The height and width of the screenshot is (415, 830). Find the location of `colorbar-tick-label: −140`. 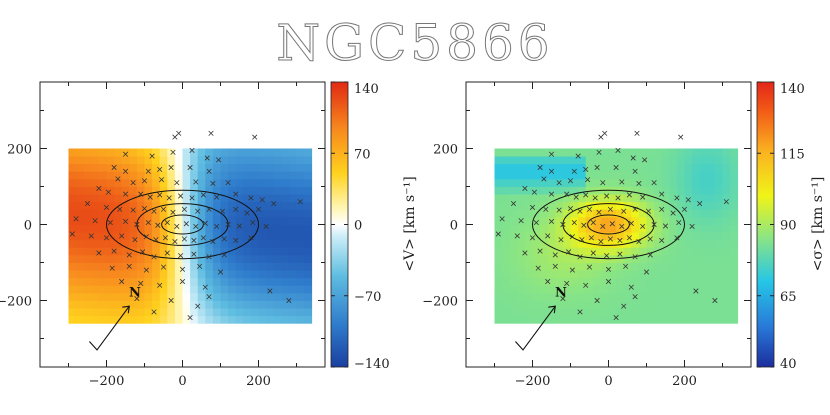

colorbar-tick-label: −140 is located at coordinates (372, 364).